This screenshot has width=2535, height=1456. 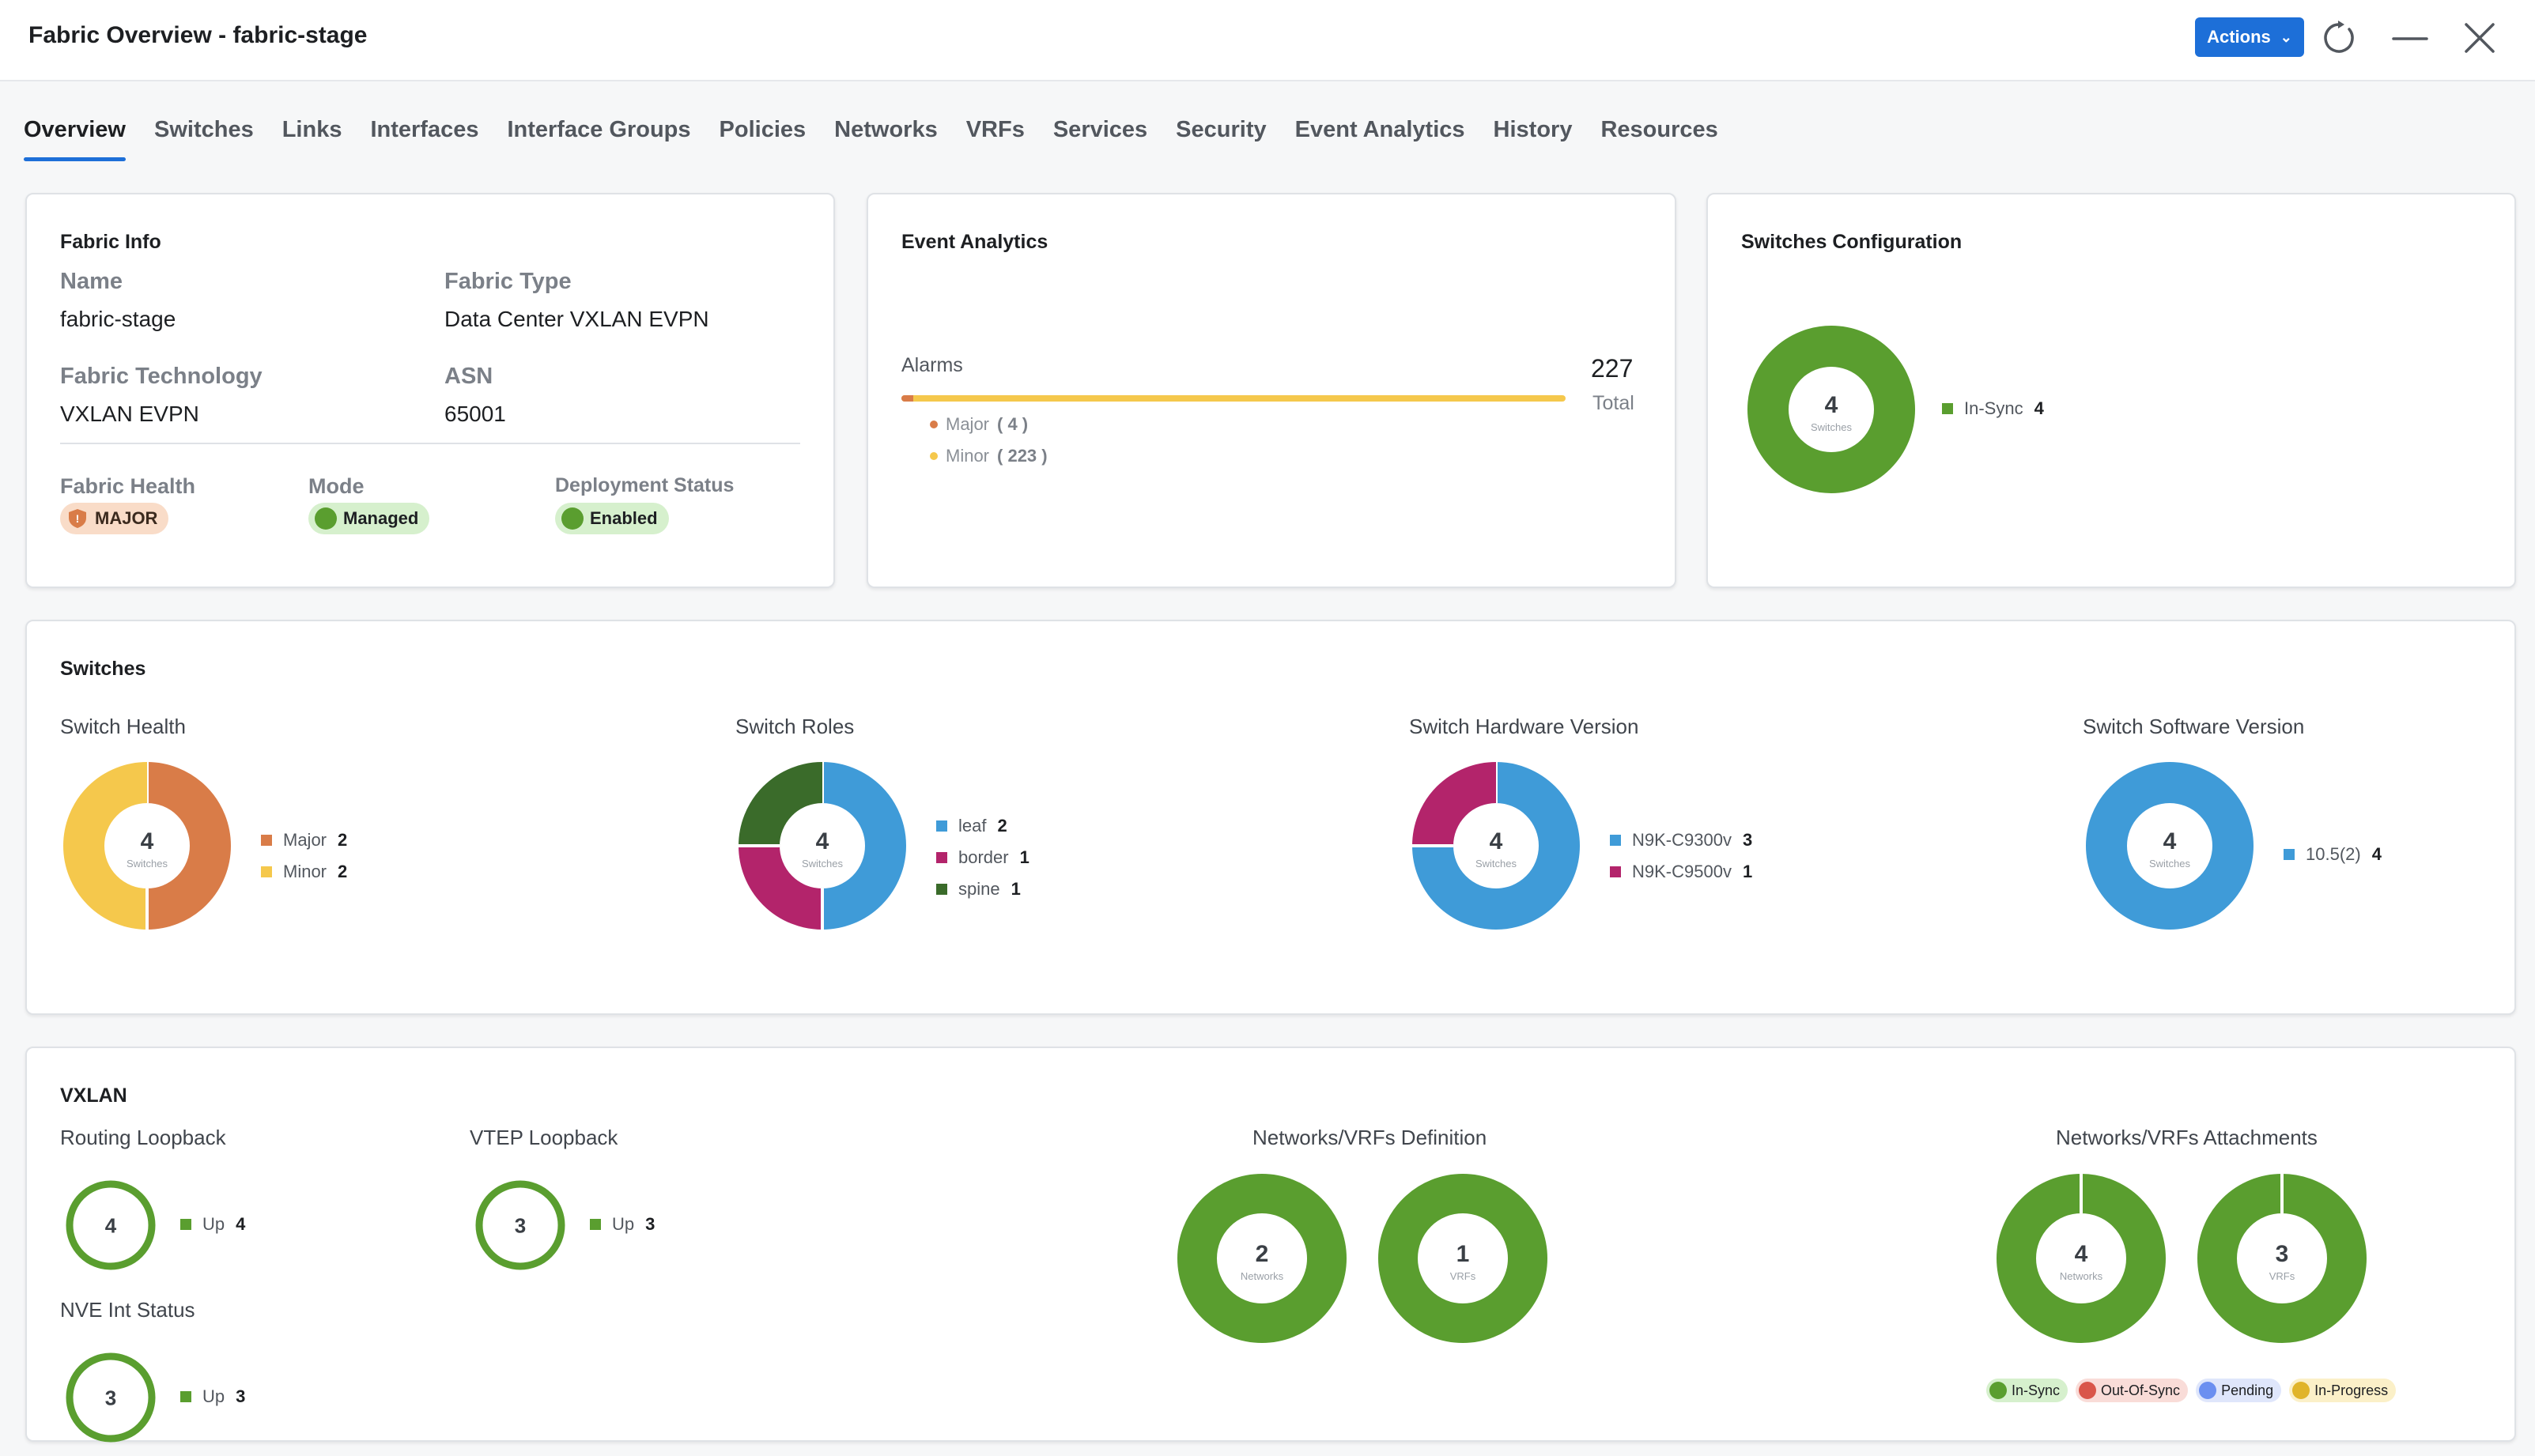 What do you see at coordinates (1993, 408) in the screenshot?
I see `switches-configuration-legend: In-Sync 4` at bounding box center [1993, 408].